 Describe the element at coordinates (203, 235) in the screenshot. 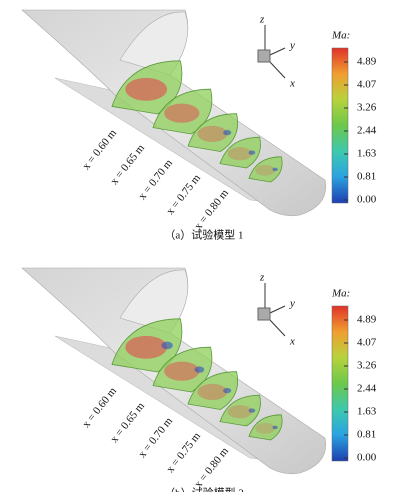

I see `caption: （a）试验模型 1` at that location.